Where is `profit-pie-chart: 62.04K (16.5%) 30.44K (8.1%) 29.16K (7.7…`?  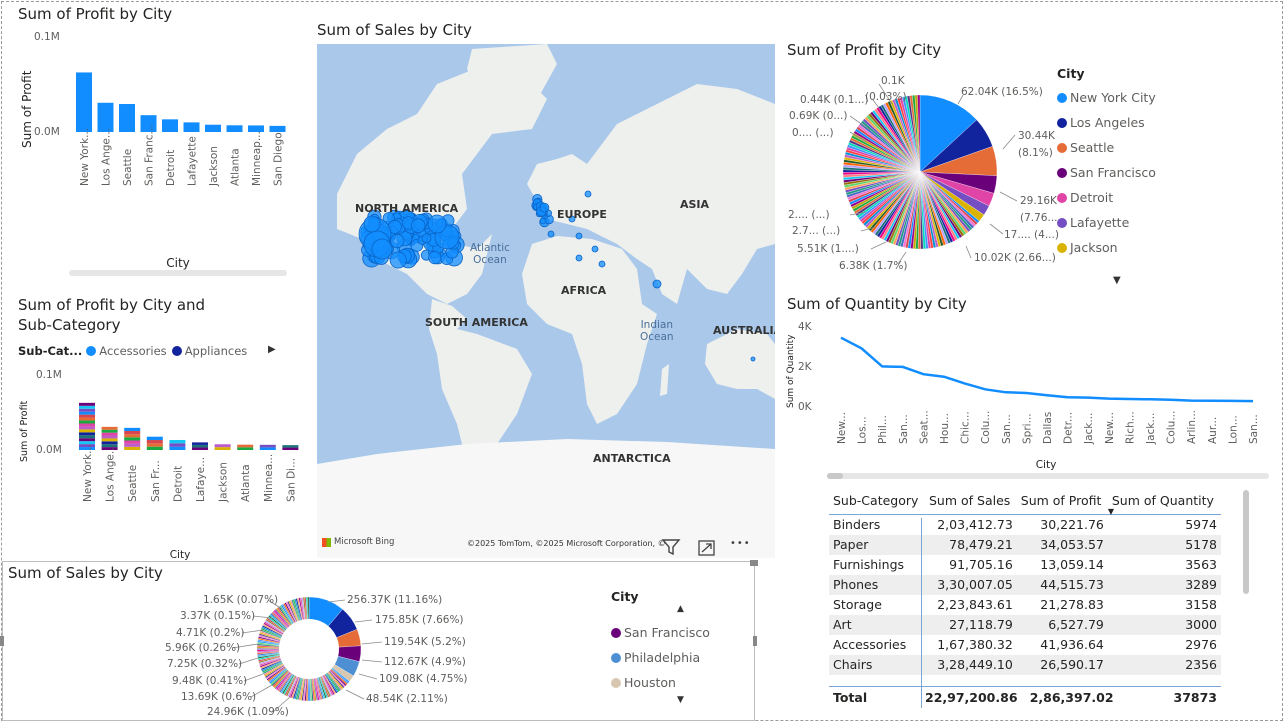 profit-pie-chart: 62.04K (16.5%) 30.44K (8.1%) 29.16K (7.7… is located at coordinates (918, 171).